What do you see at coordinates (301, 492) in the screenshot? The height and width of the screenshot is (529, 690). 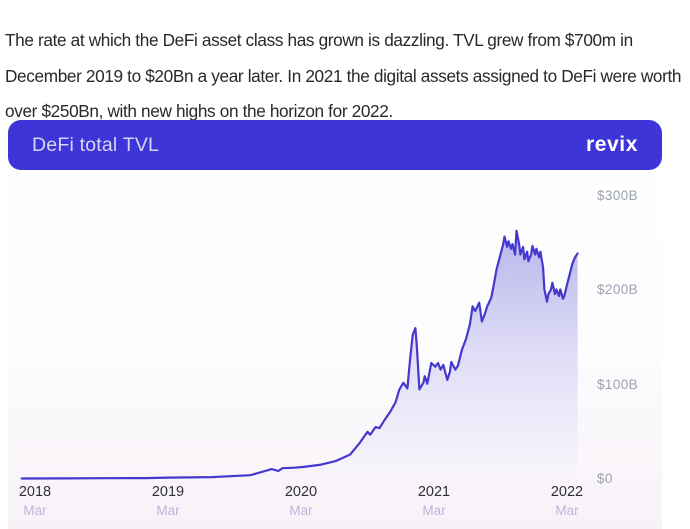 I see `x-tick-year: 2020` at bounding box center [301, 492].